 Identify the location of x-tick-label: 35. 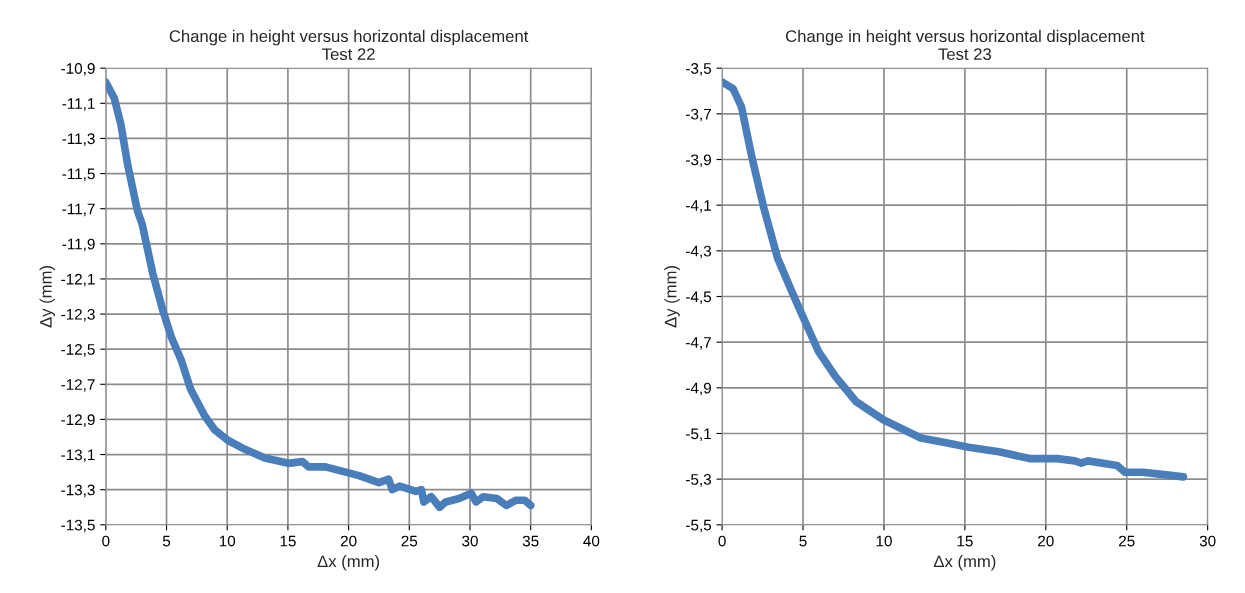
(530, 541).